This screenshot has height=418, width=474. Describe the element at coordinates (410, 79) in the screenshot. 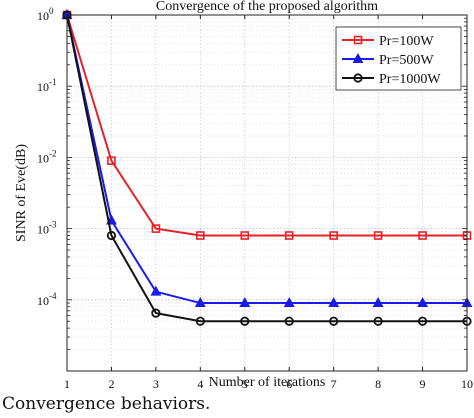

I see `legend-label: Pr=1000W` at that location.